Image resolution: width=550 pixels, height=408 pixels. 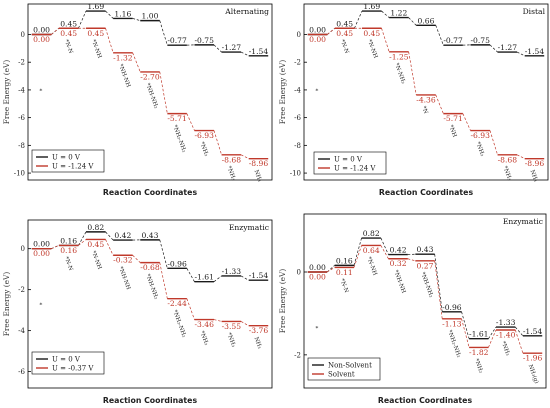 I want to click on panel-title: Distal, so click(x=534, y=11).